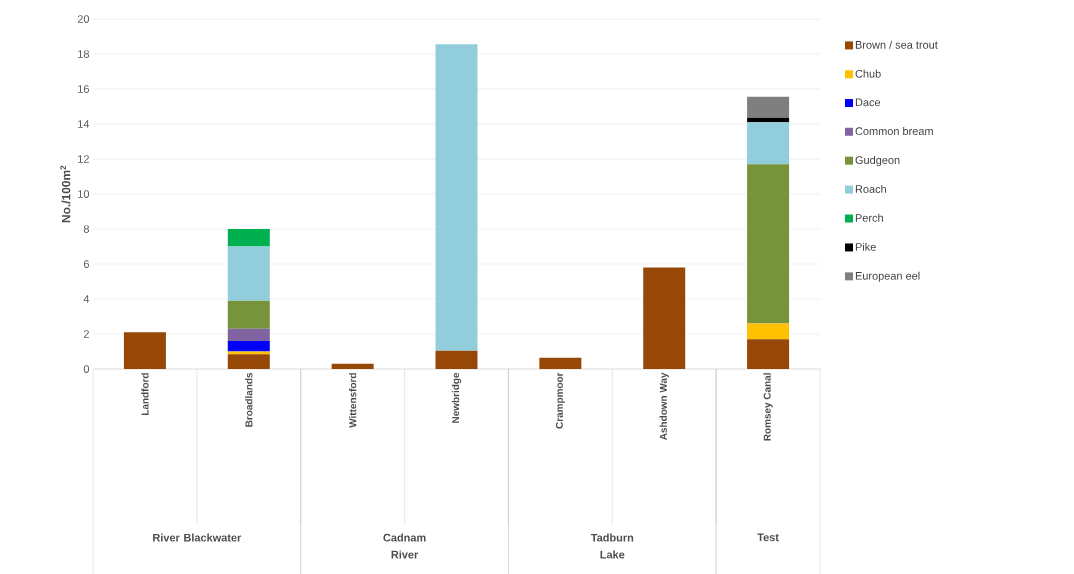  What do you see at coordinates (84, 194) in the screenshot?
I see `y-tick-label: 10` at bounding box center [84, 194].